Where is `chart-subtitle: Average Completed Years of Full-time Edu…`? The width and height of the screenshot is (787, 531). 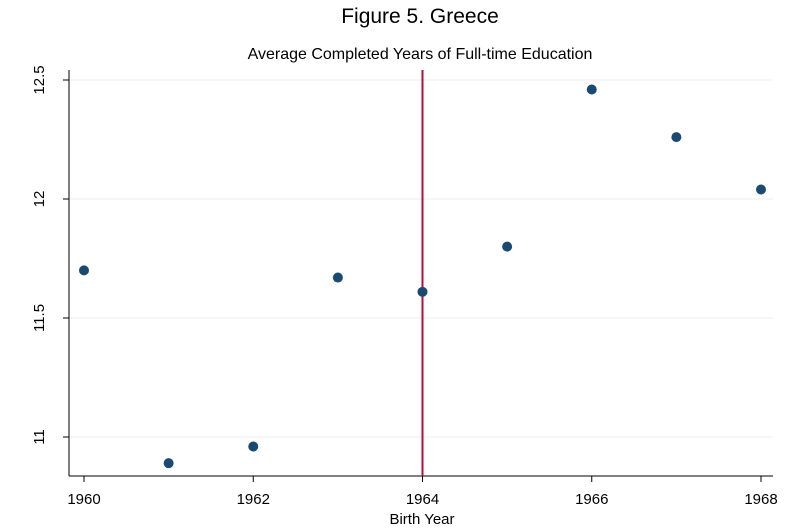 chart-subtitle: Average Completed Years of Full-time Edu… is located at coordinates (420, 54).